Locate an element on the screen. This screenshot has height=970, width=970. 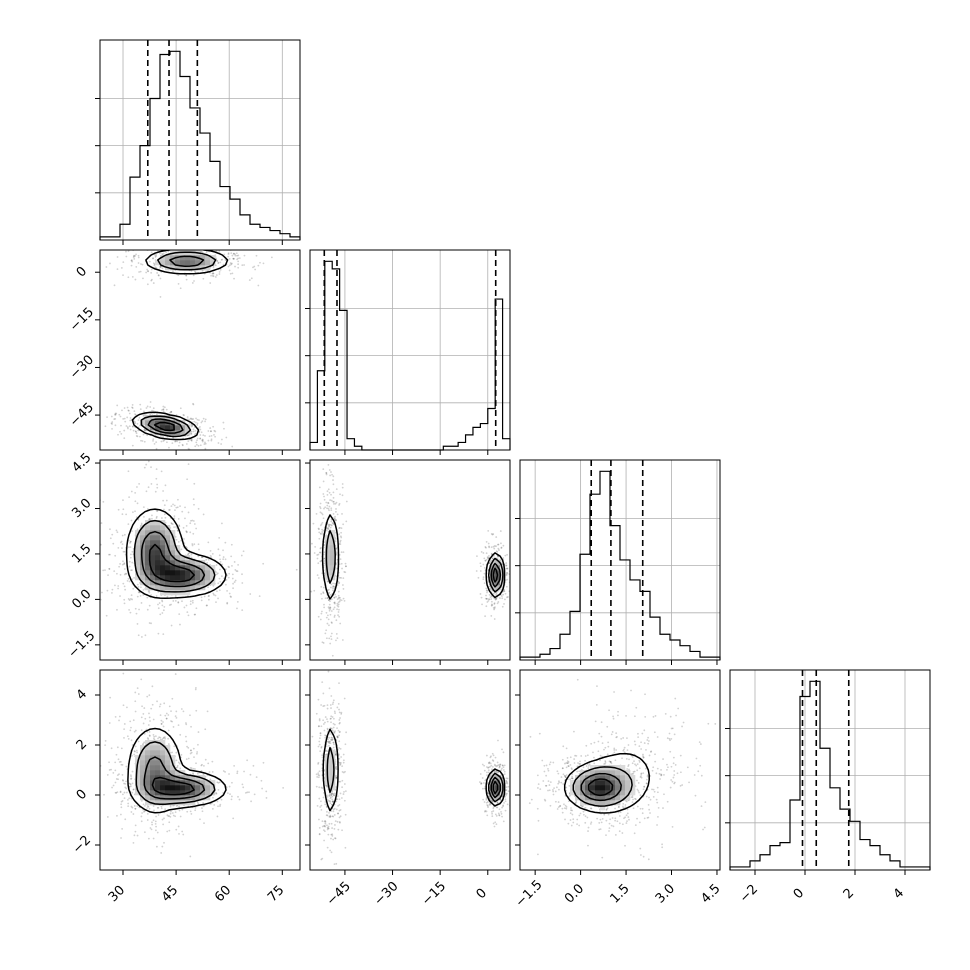
contour-line is located at coordinates (173, 786).